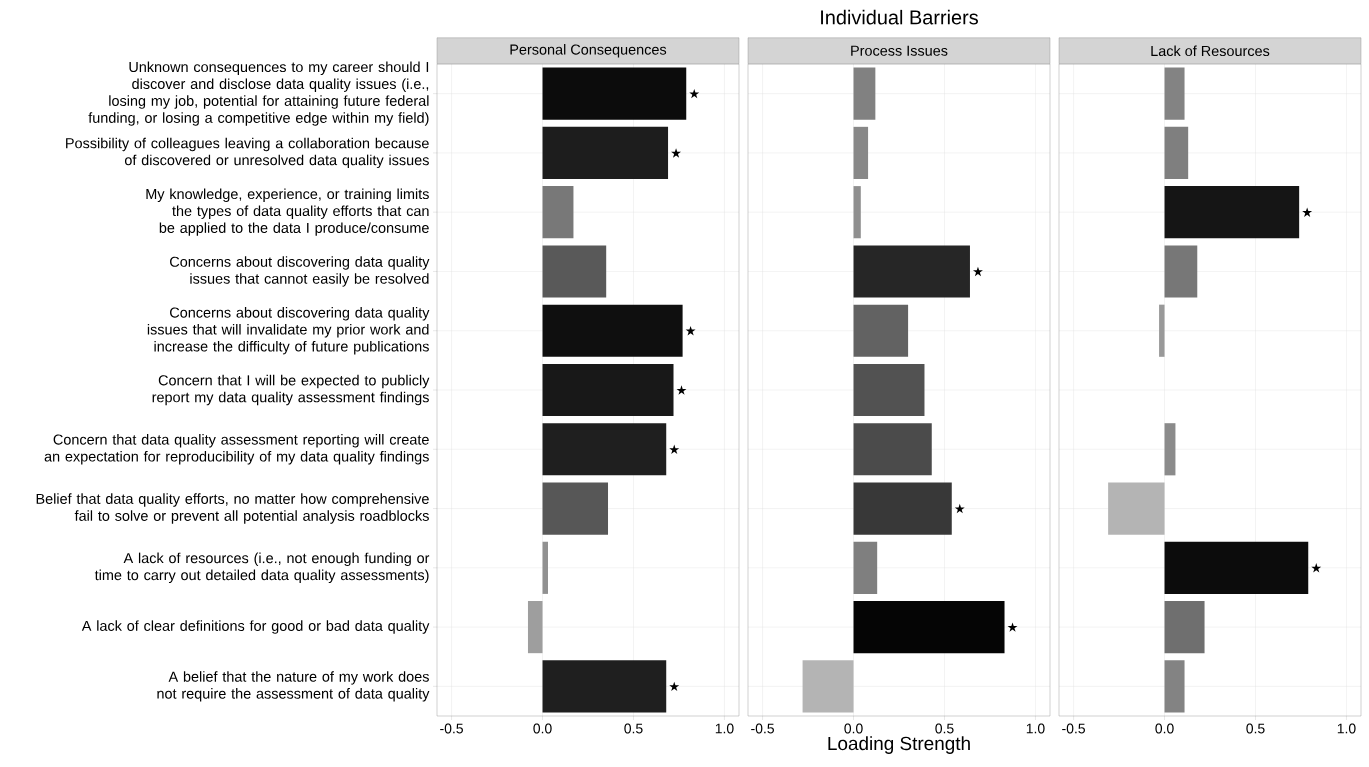 This screenshot has width=1369, height=767. I want to click on y-tick-label: Concern that I will be expected to publicly report my data quality assessment findings, so click(291, 390).